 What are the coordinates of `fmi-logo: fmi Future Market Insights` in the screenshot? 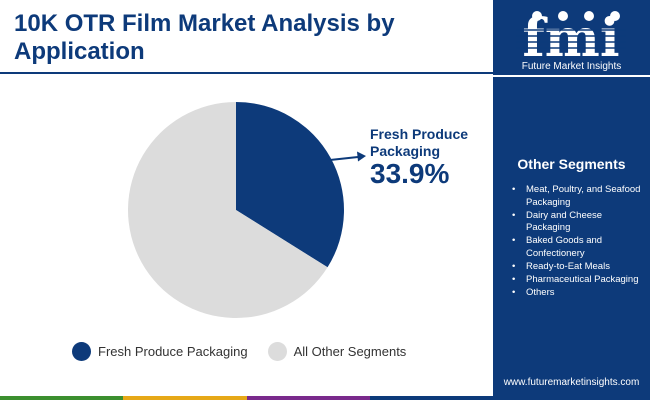 It's located at (571, 41).